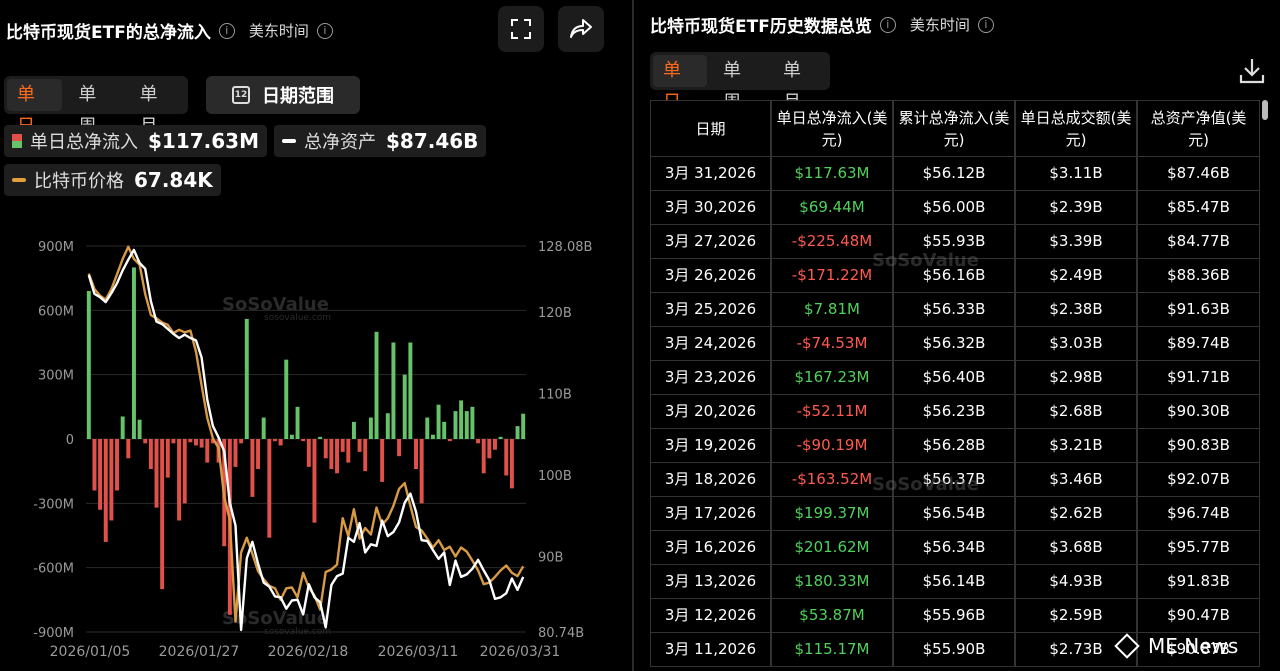 This screenshot has height=671, width=1280. Describe the element at coordinates (832, 616) in the screenshot. I see `table-cell: $53.87M` at that location.